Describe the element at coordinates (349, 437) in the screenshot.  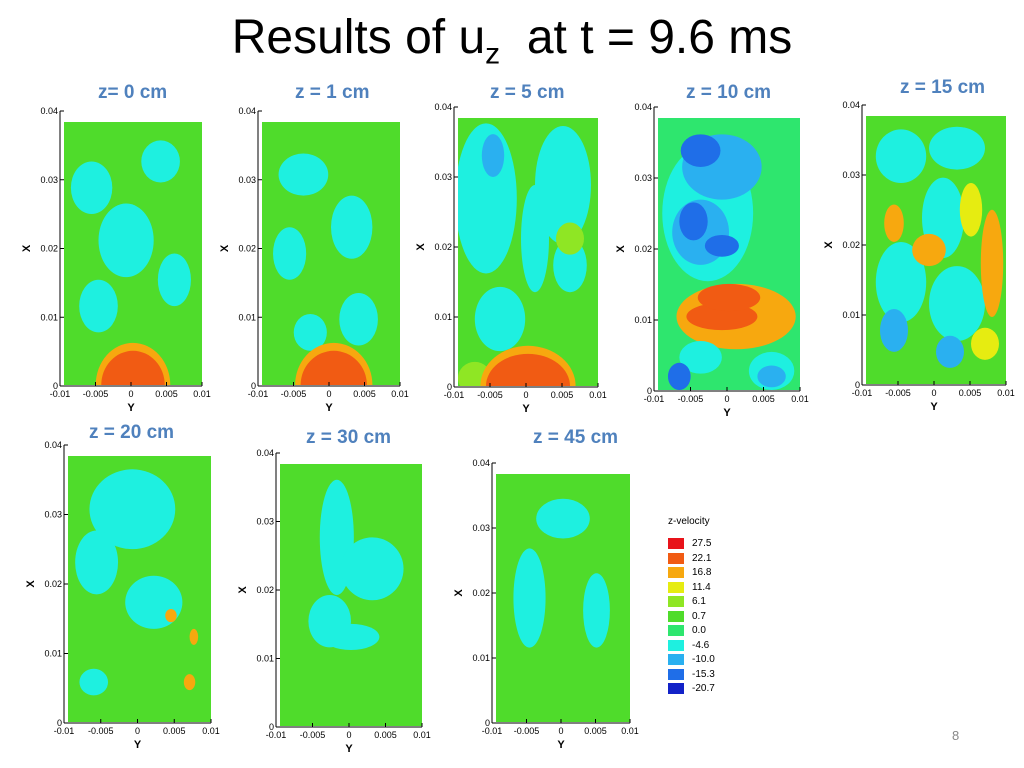
I see `panel-title-z30: z = 30 cm` at that location.